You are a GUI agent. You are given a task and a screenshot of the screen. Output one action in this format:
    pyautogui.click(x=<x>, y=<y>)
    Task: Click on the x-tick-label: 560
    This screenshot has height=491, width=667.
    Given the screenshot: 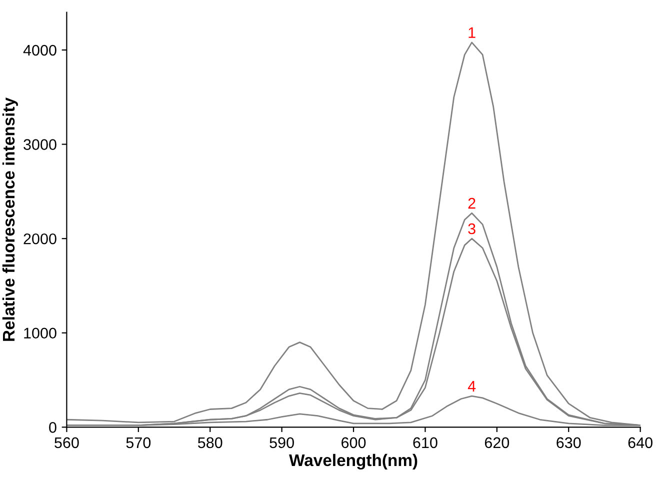 What is the action you would take?
    pyautogui.click(x=66, y=442)
    